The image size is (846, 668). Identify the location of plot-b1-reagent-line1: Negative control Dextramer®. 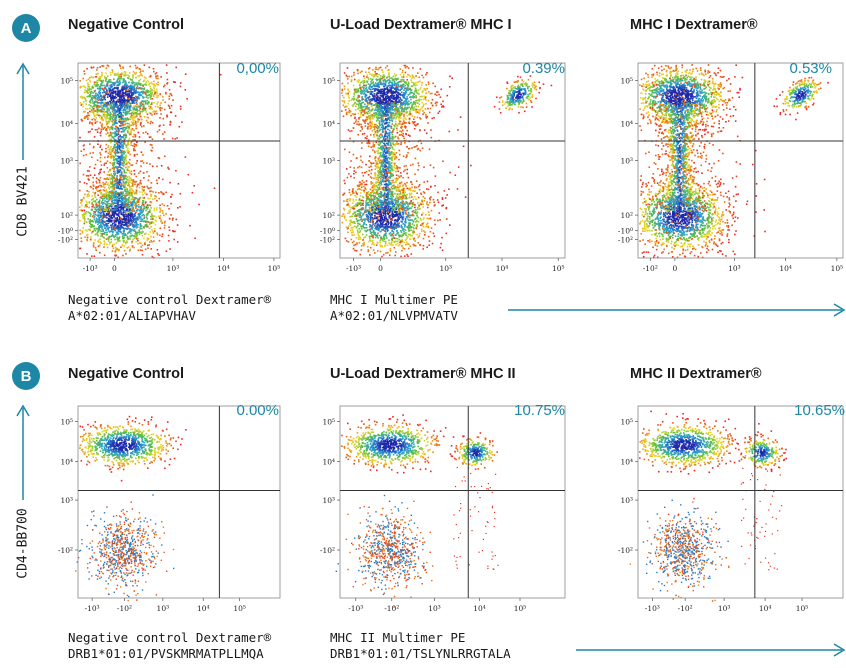
(170, 637).